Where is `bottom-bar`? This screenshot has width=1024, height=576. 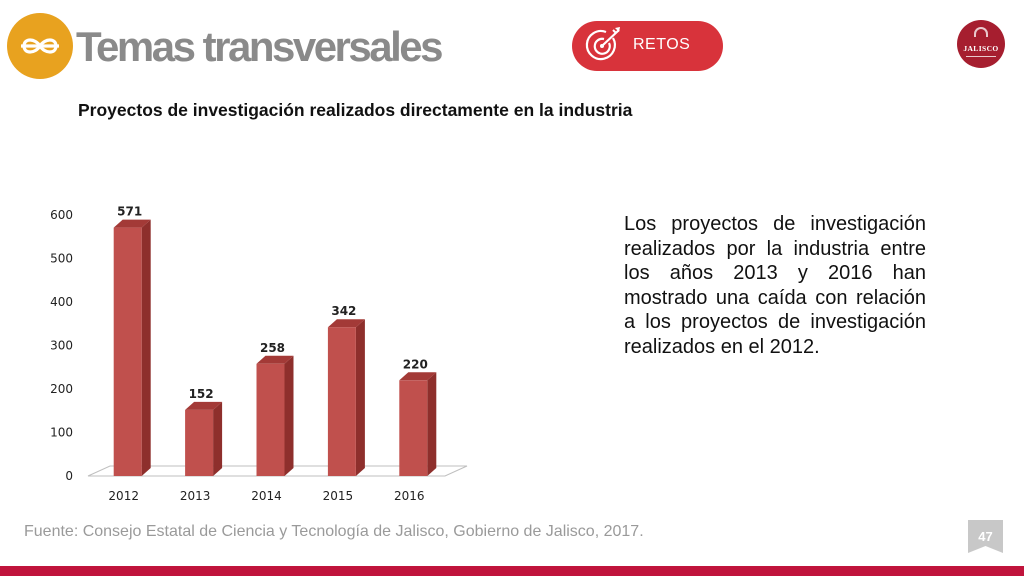 bottom-bar is located at coordinates (512, 571).